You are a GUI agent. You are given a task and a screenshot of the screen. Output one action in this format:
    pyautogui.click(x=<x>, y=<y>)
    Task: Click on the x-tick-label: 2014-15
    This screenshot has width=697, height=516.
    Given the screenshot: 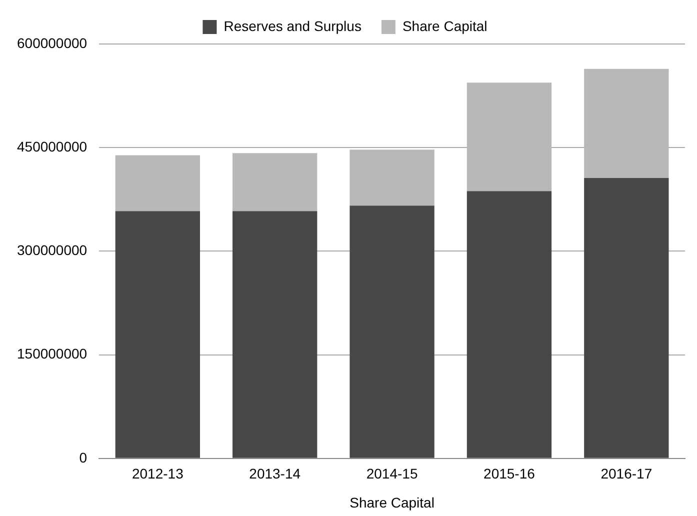 What is the action you would take?
    pyautogui.click(x=392, y=474)
    